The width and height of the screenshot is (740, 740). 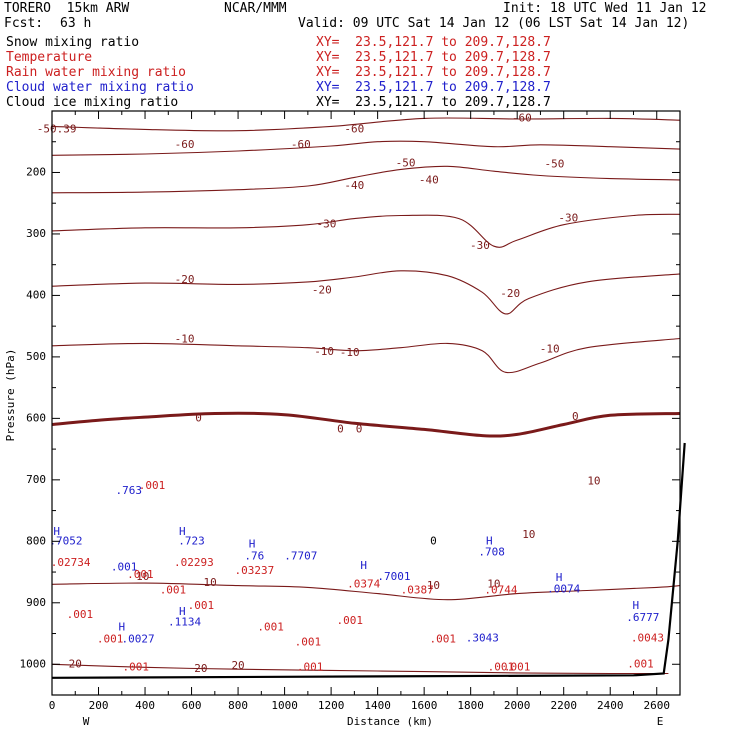 I want to click on west-label: W, so click(x=86, y=721).